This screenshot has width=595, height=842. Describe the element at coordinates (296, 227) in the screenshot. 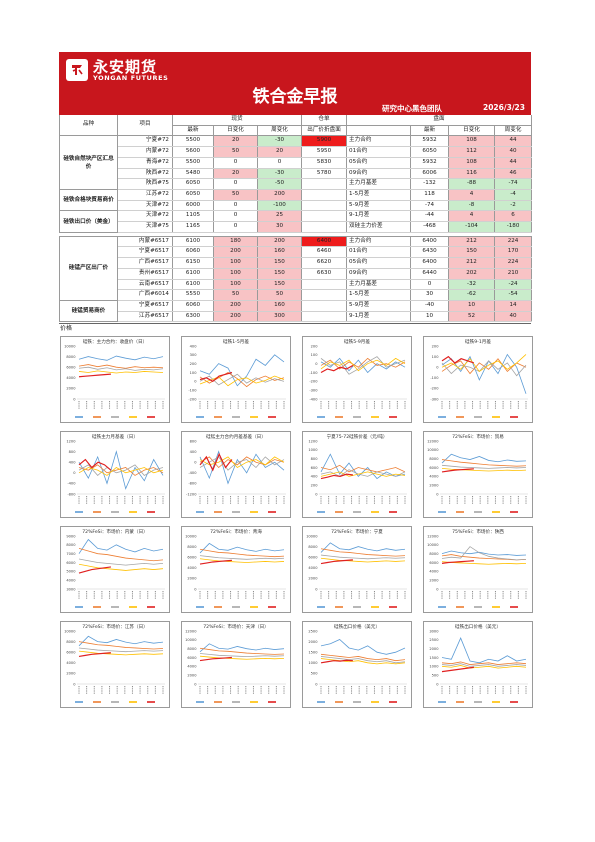

I see `table-row: 天津#75 1165 0 30 双硅主力价差 -468 -104 -180` at that location.